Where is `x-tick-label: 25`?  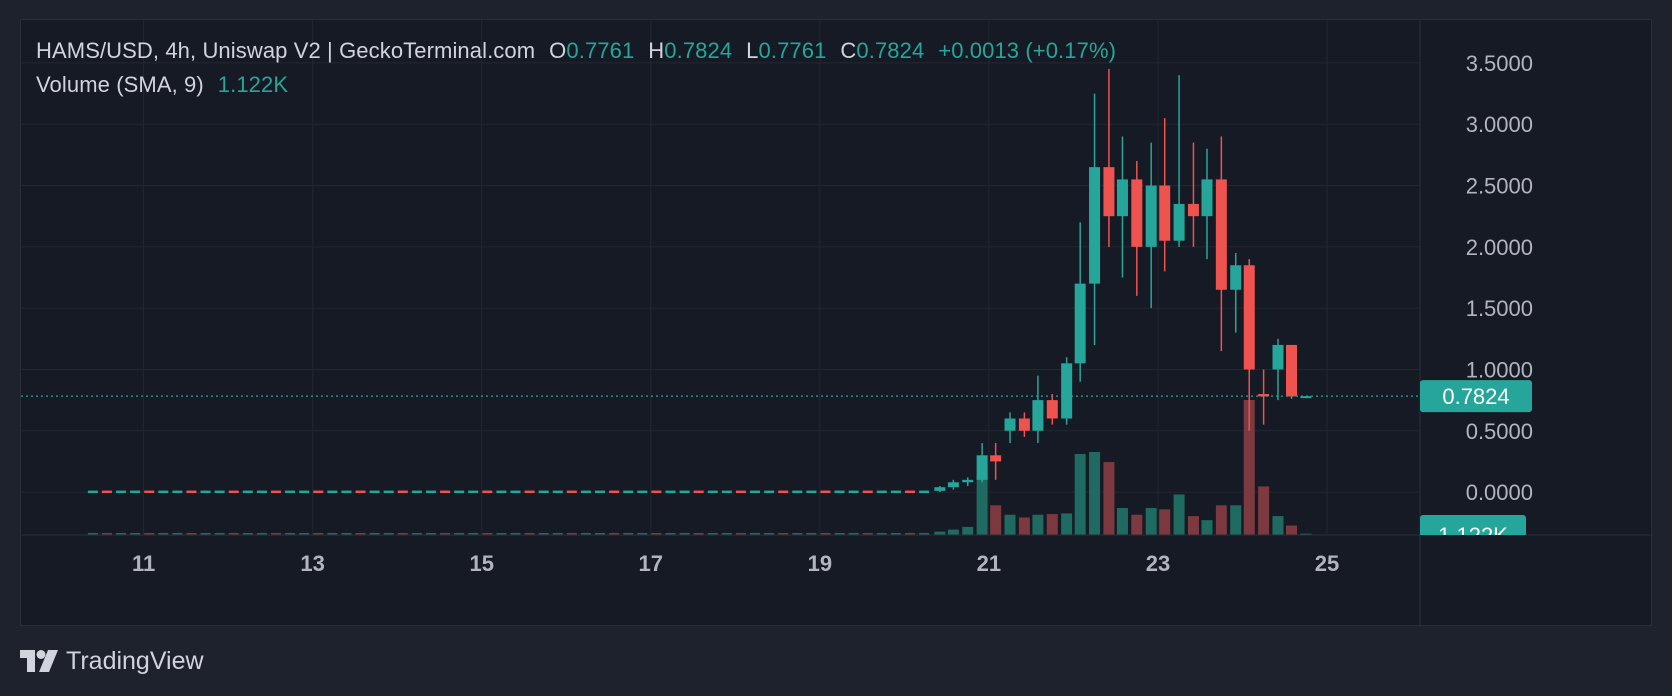 x-tick-label: 25 is located at coordinates (1327, 563).